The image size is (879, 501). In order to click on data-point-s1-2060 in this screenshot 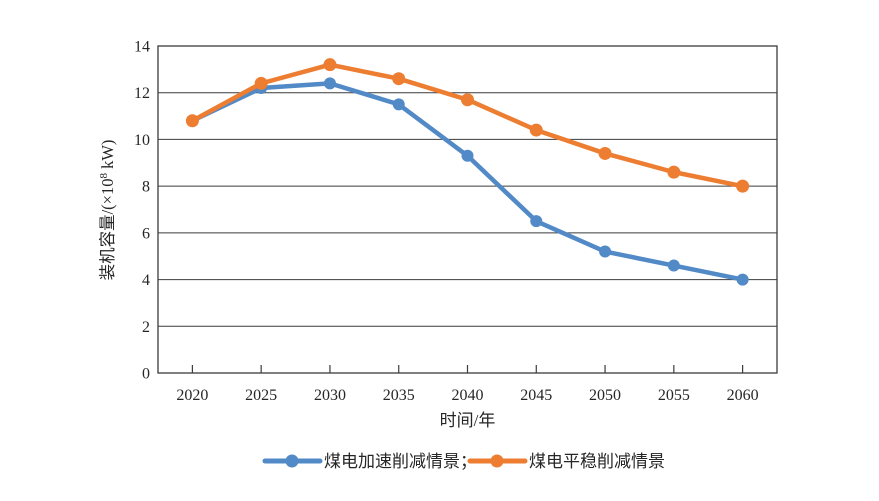, I will do `click(743, 186)`.